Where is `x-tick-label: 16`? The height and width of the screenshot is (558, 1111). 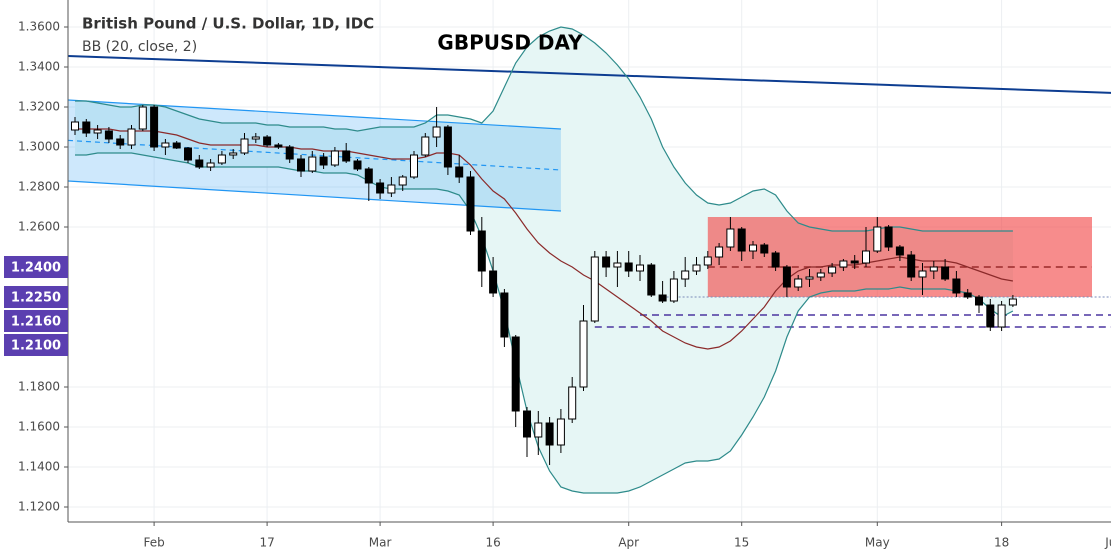
x-tick-label: 16 is located at coordinates (492, 543).